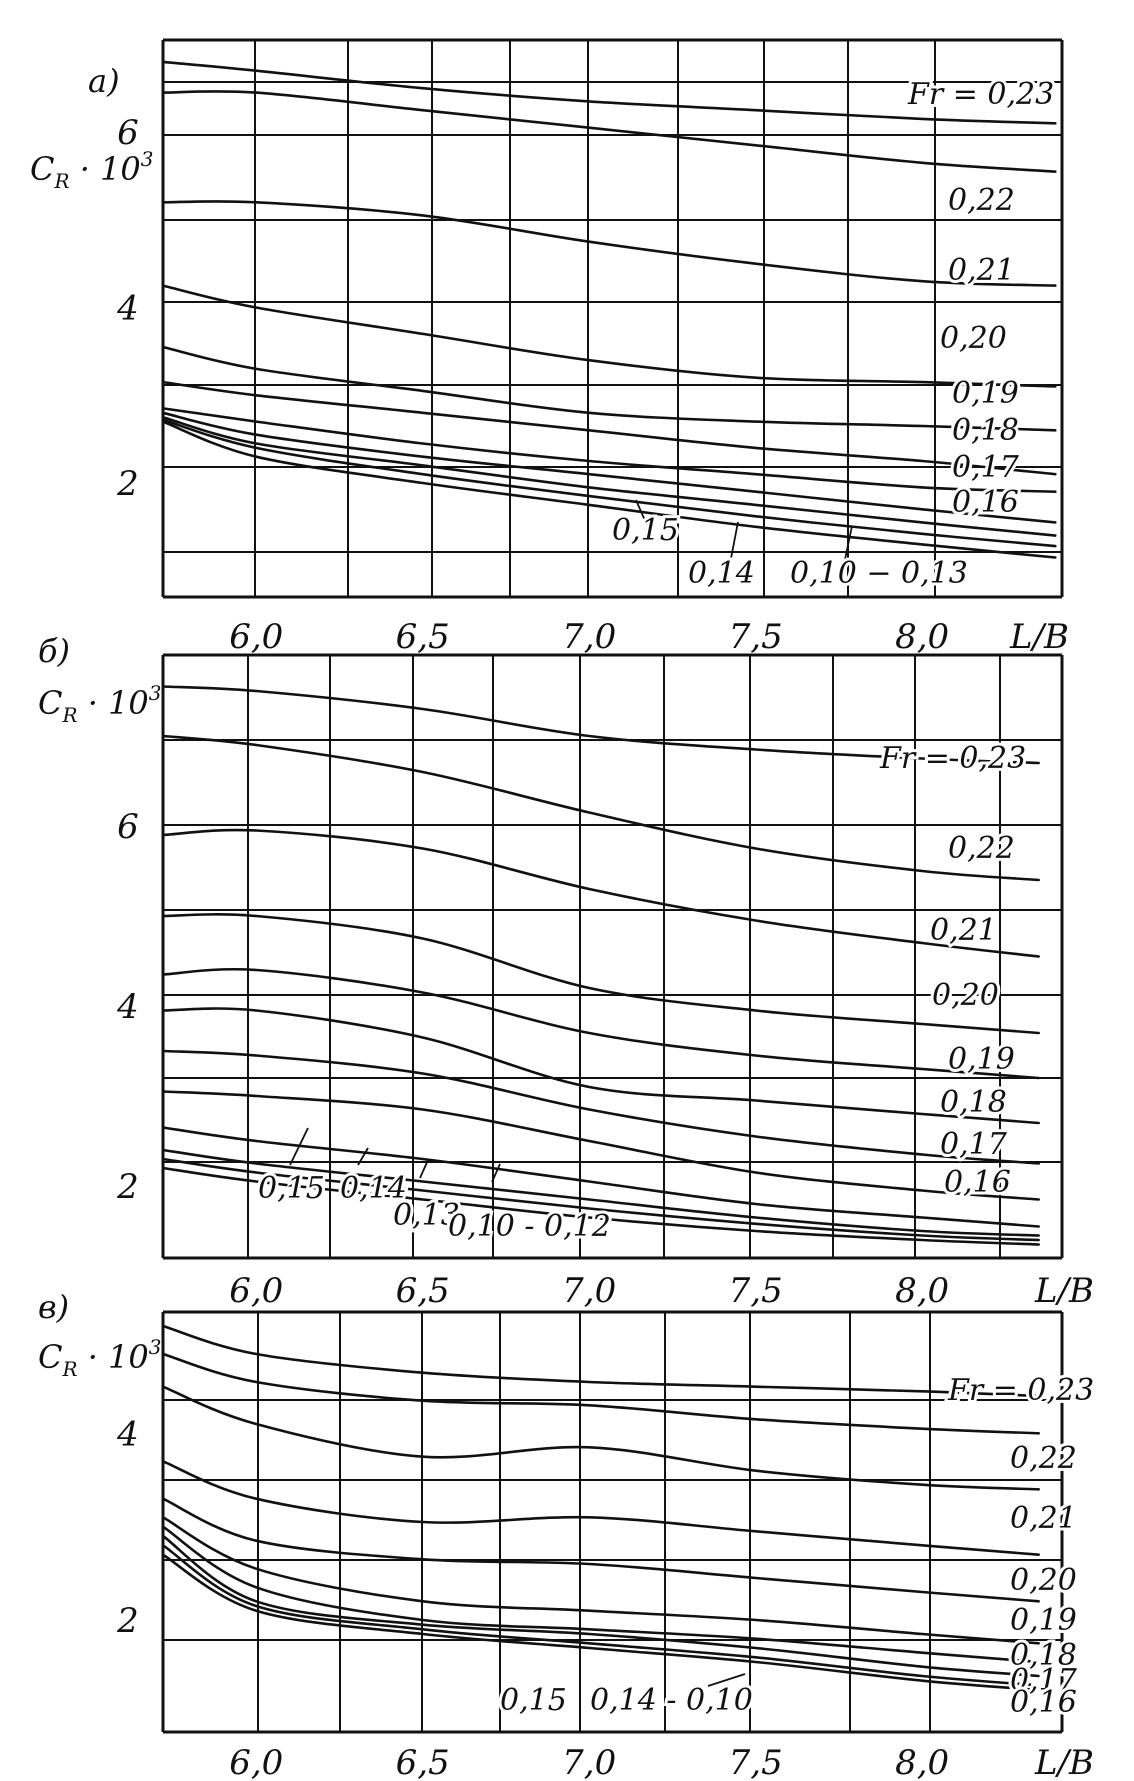 The height and width of the screenshot is (1781, 1134). Describe the element at coordinates (879, 573) in the screenshot. I see `curve-label: 0,10 − 0,13` at that location.